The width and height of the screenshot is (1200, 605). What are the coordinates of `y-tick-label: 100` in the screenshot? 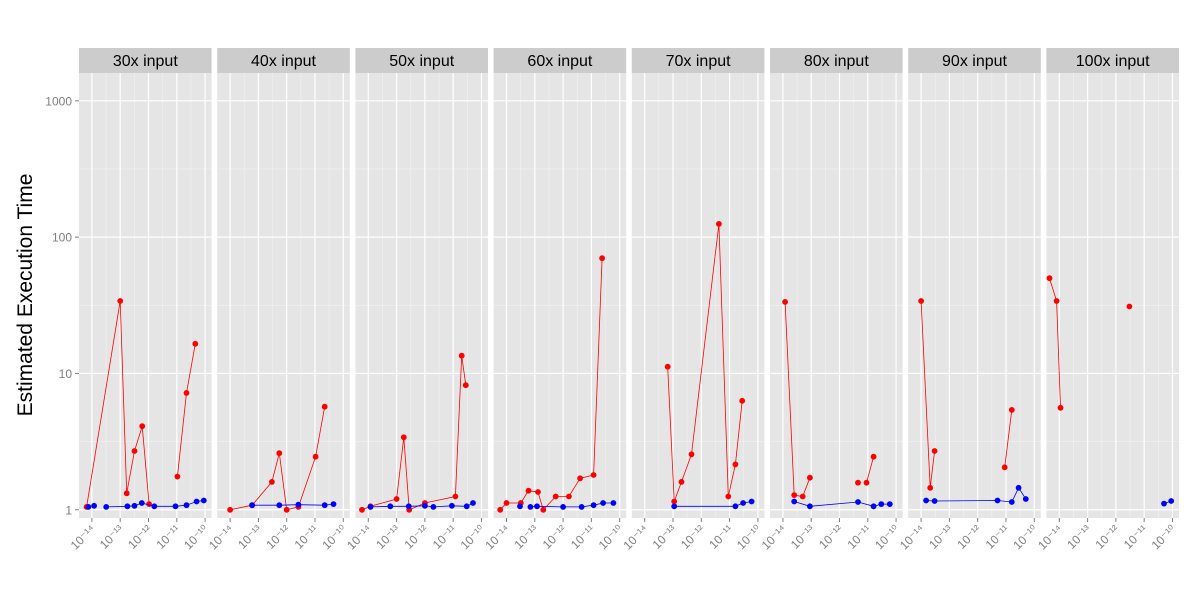 It's located at (62, 238).